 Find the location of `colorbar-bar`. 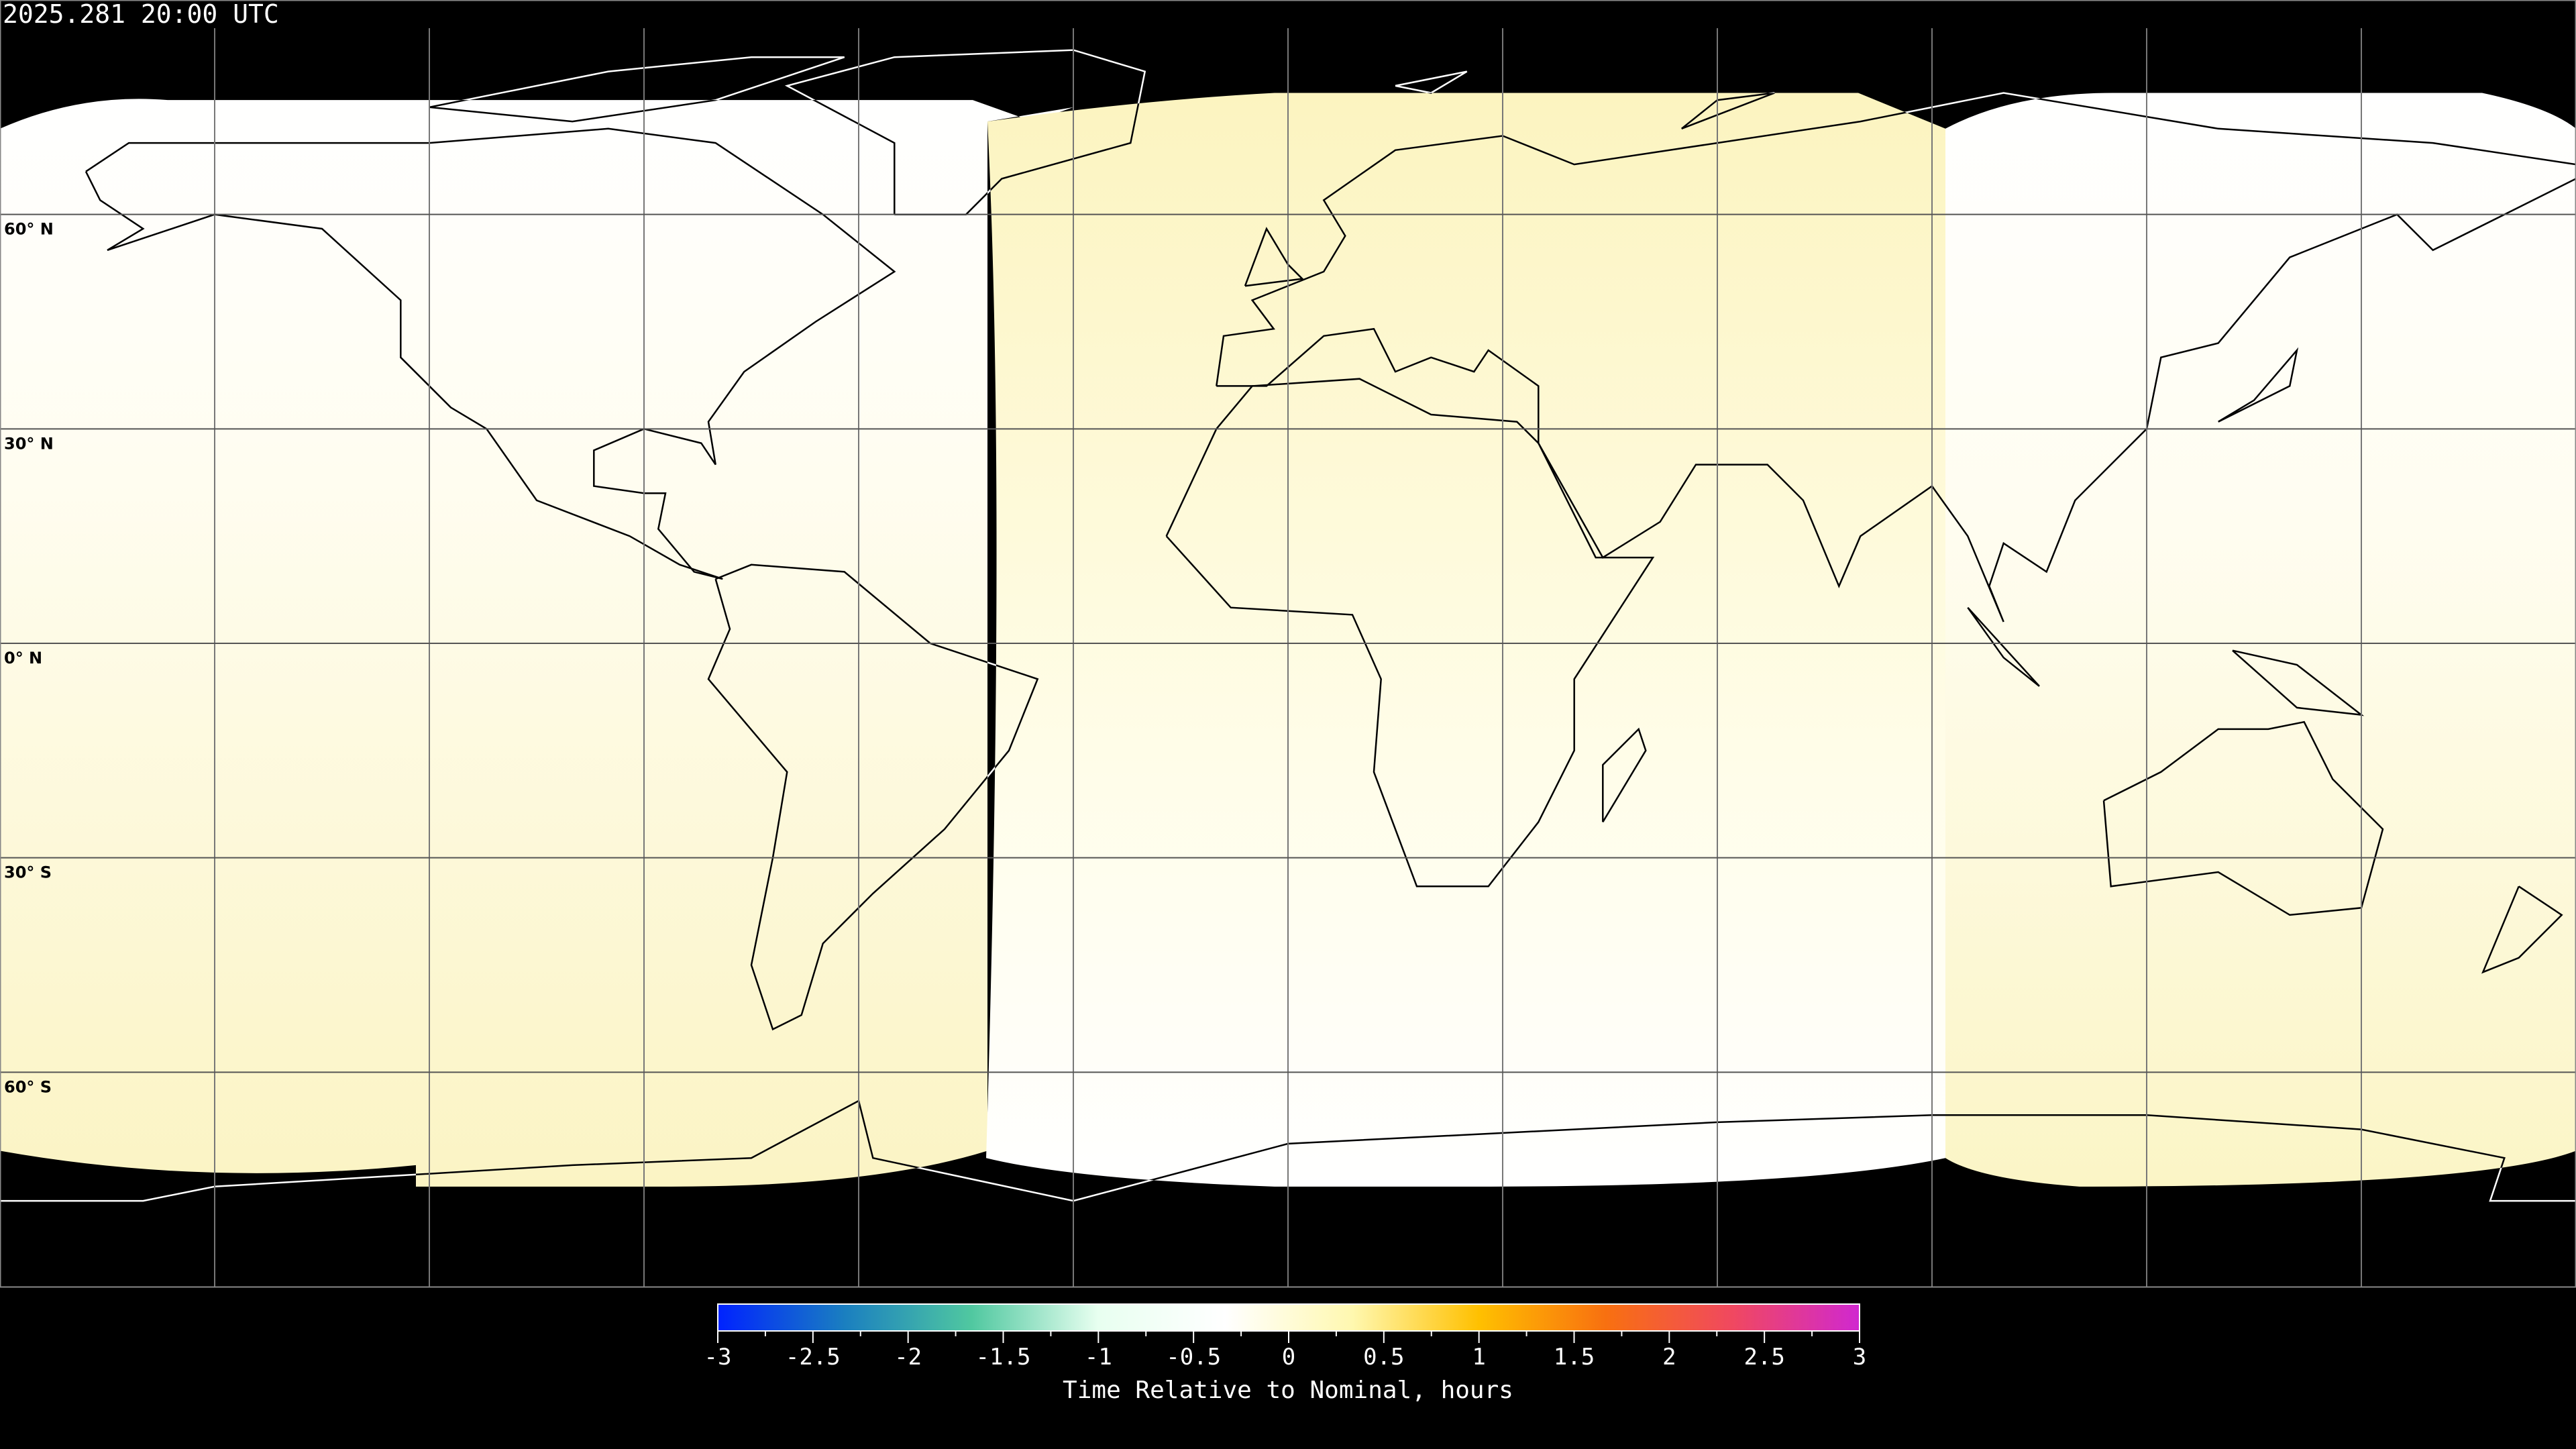

colorbar-bar is located at coordinates (1288, 1317).